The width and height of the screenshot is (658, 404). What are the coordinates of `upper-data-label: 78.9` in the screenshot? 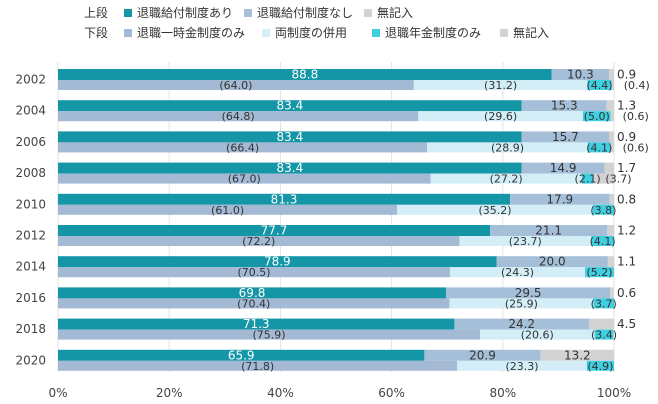 It's located at (277, 262).